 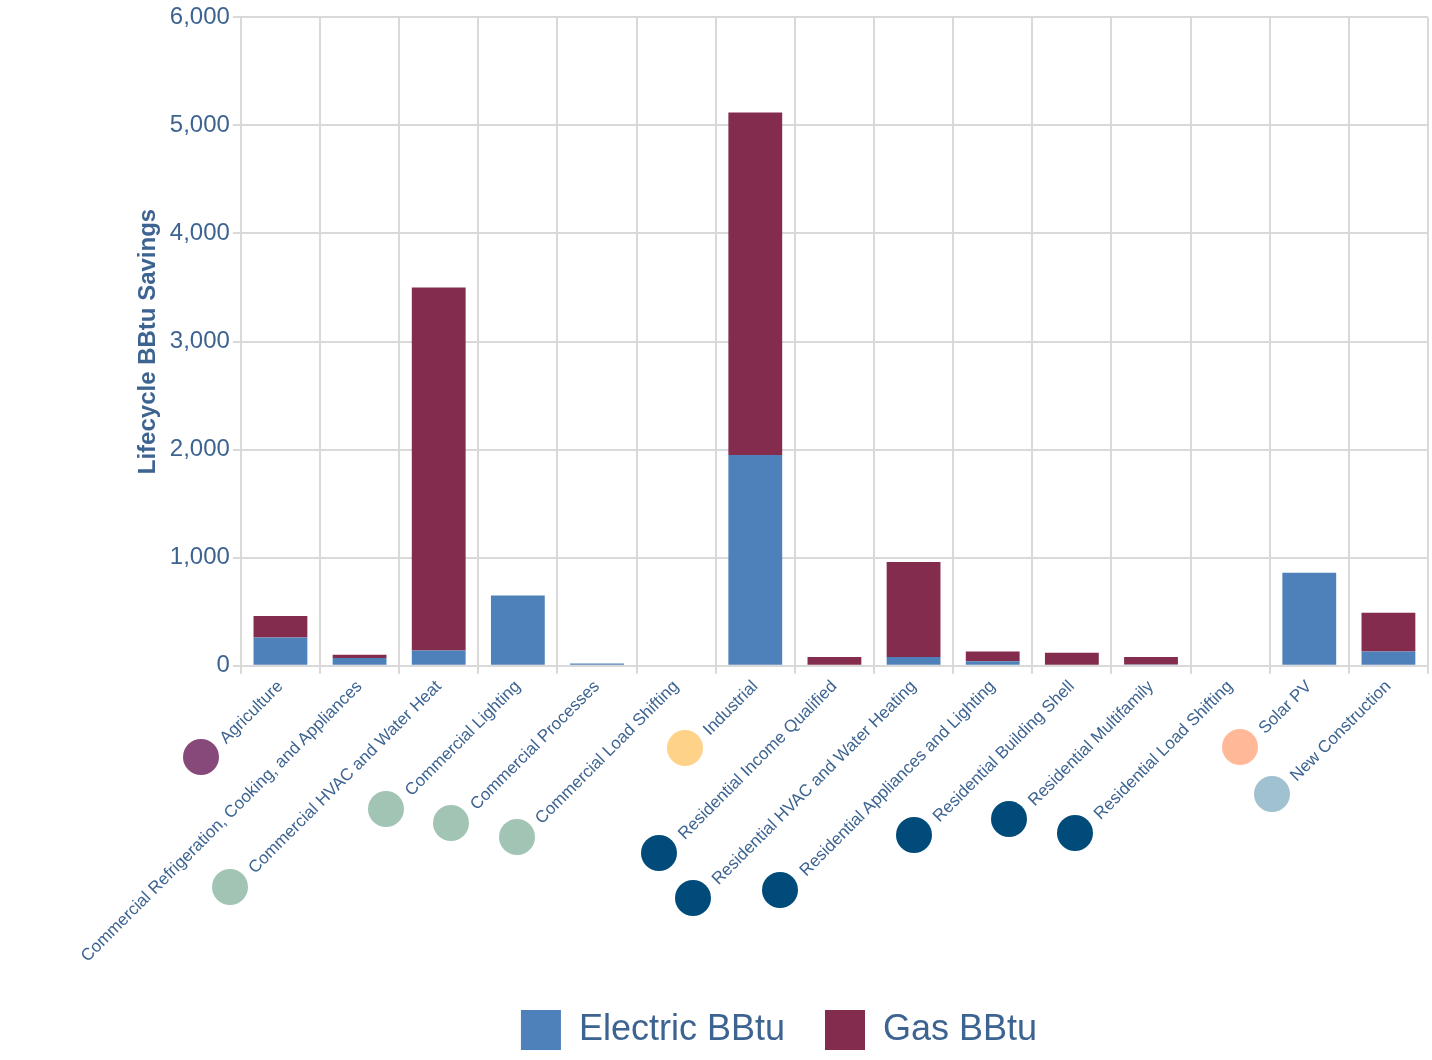 What do you see at coordinates (960, 1027) in the screenshot?
I see `legend-label: Gas BBtu` at bounding box center [960, 1027].